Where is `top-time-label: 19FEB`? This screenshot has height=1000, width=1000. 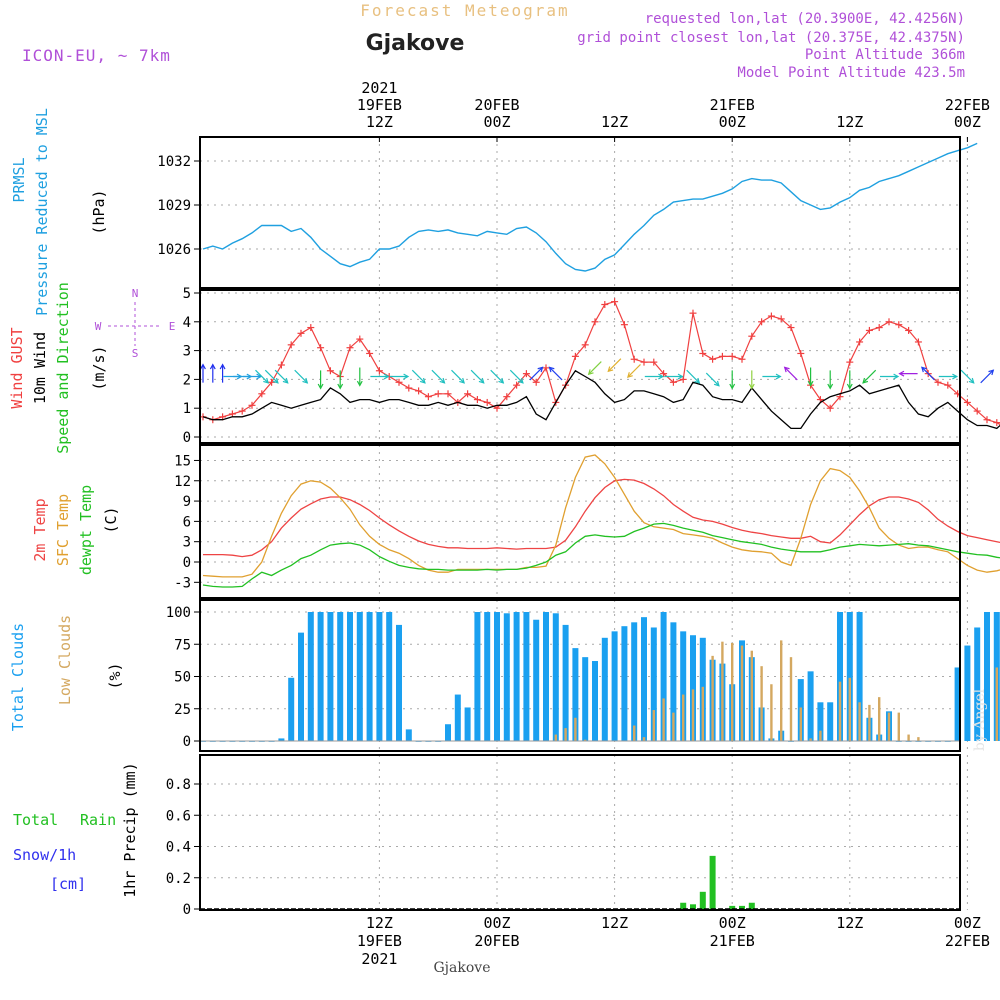
top-time-label: 19FEB is located at coordinates (379, 105).